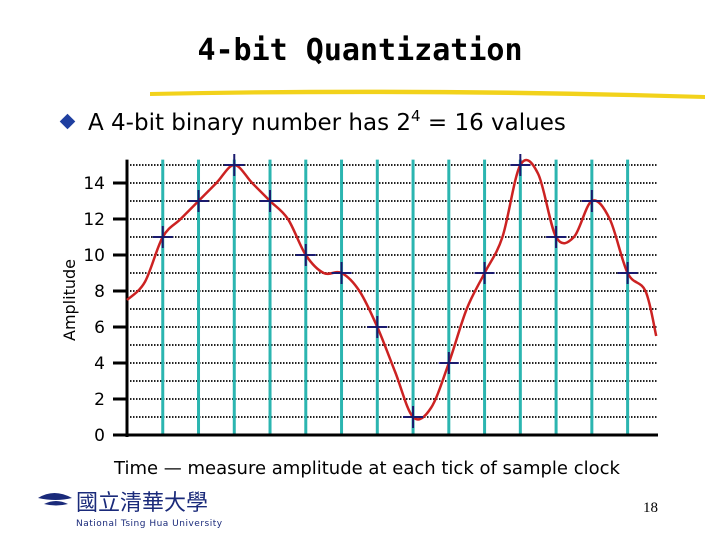 The height and width of the screenshot is (540, 720). I want to click on y-tick-label: 2, so click(99, 400).